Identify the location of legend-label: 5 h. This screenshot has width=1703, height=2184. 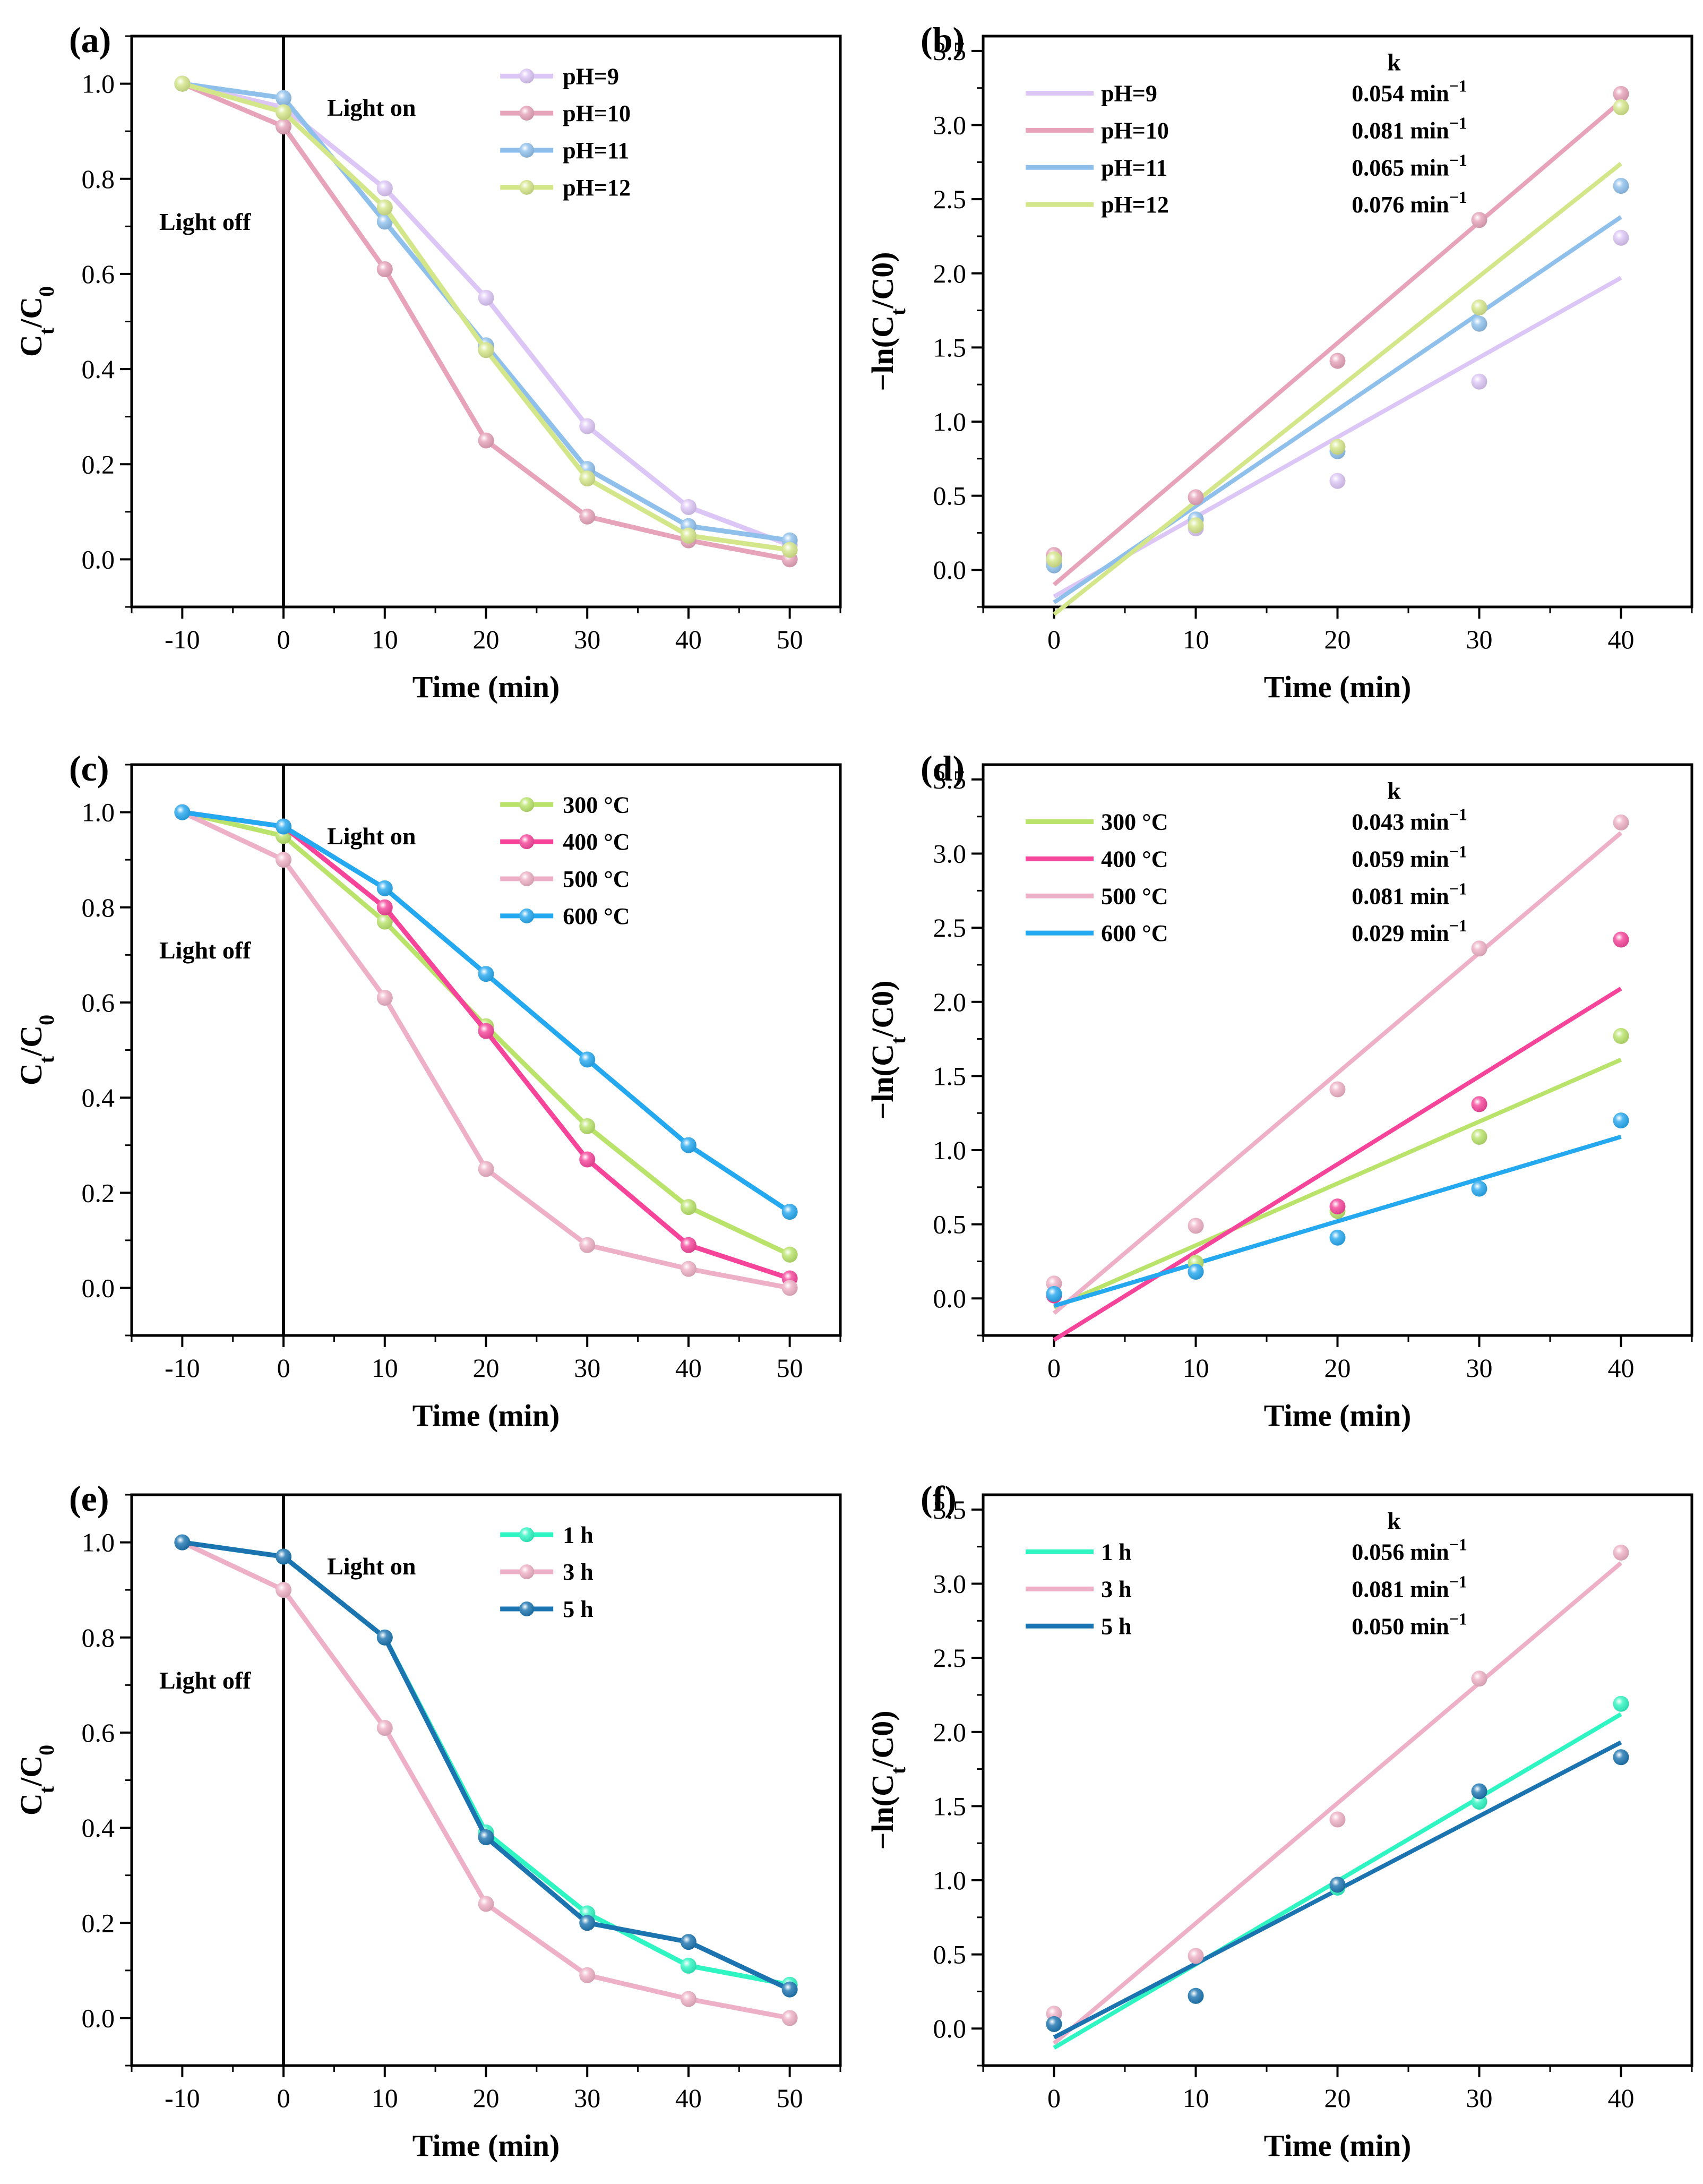
(1116, 1626).